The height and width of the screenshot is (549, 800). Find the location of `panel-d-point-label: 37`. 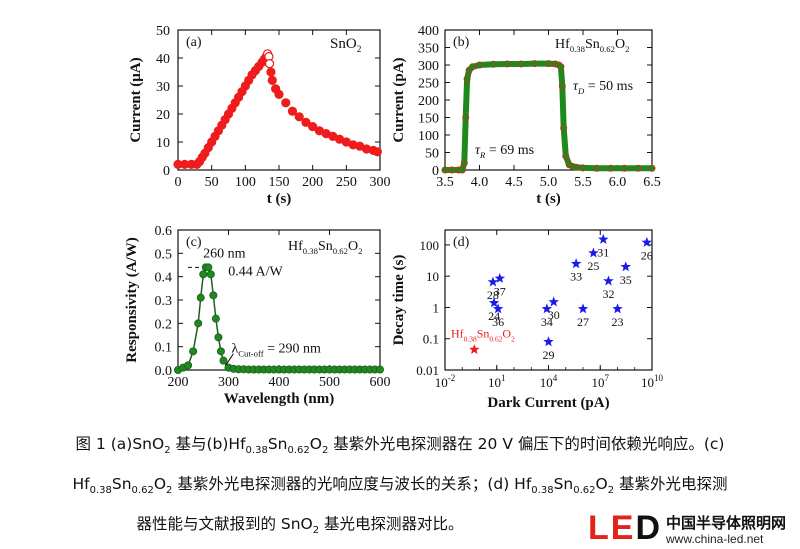

panel-d-point-label: 37 is located at coordinates (500, 291).